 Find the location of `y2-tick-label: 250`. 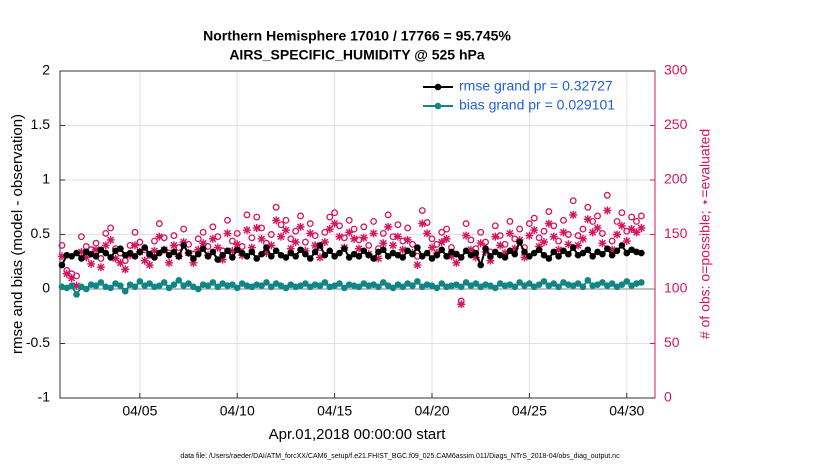

y2-tick-label: 250 is located at coordinates (676, 124).